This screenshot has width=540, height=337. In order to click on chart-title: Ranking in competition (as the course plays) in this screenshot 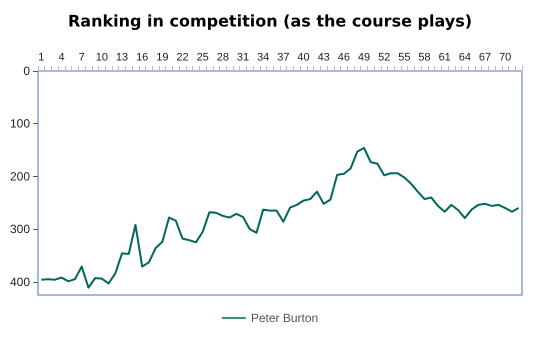, I will do `click(270, 21)`.